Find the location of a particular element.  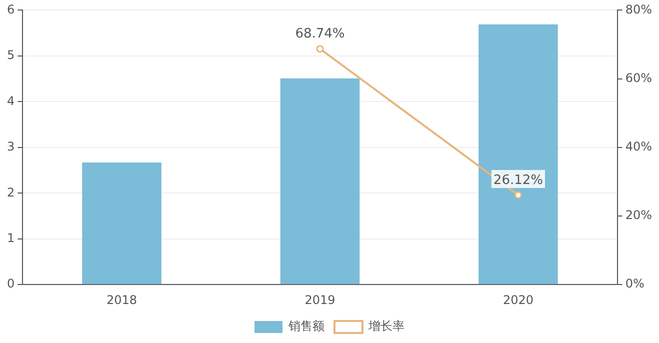

y-tick-label: 2 is located at coordinates (10, 192).